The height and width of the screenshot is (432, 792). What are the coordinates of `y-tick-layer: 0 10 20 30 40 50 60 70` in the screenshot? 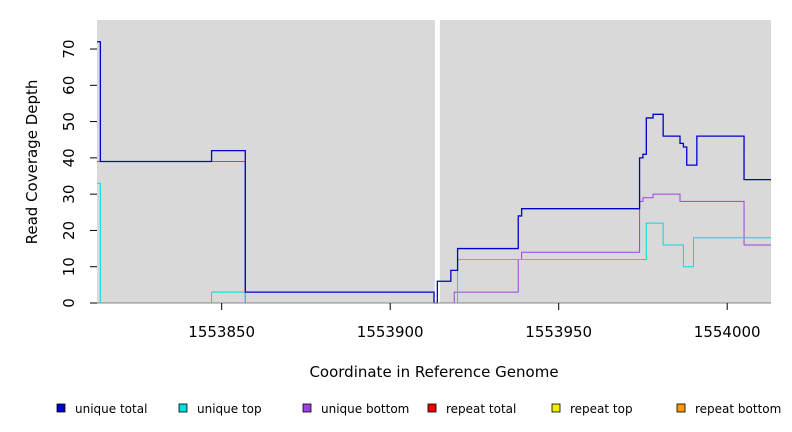 It's located at (78, 173).